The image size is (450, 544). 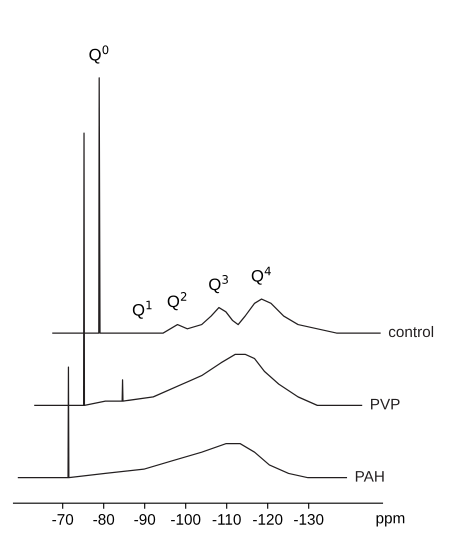 What do you see at coordinates (267, 519) in the screenshot?
I see `x-tick-label: -120` at bounding box center [267, 519].